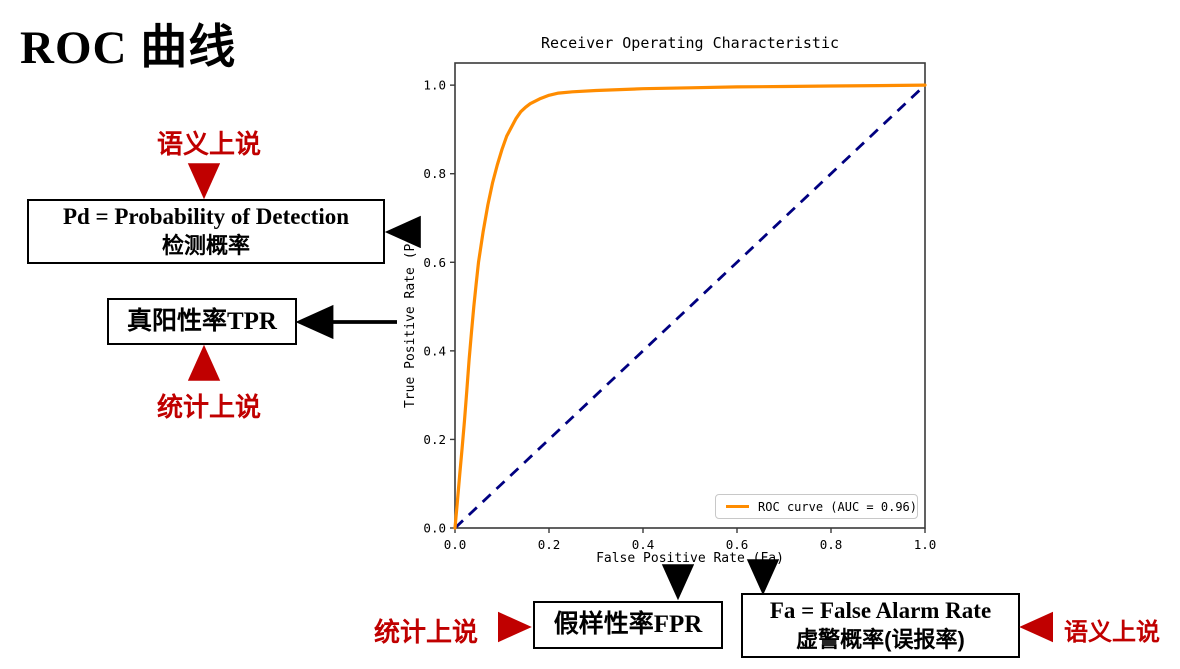 The image size is (1180, 669). What do you see at coordinates (128, 48) in the screenshot?
I see `page-title: ROC 曲线` at bounding box center [128, 48].